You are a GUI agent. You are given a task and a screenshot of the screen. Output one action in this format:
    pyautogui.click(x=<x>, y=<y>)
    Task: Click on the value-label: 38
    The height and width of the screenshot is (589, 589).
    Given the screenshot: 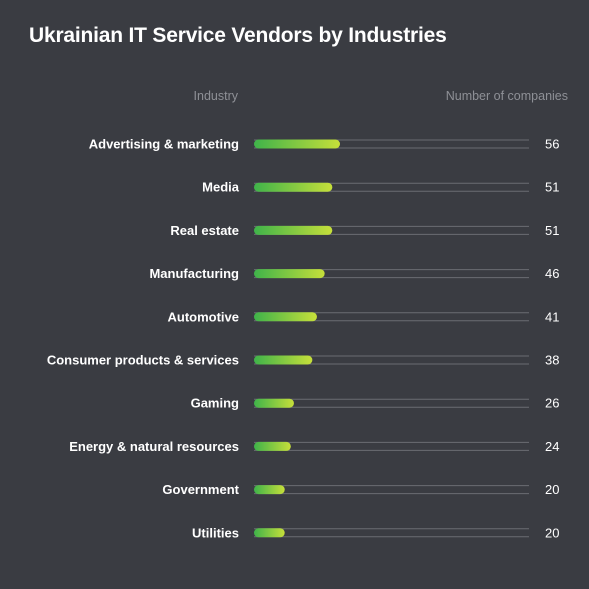 What is the action you would take?
    pyautogui.click(x=552, y=360)
    